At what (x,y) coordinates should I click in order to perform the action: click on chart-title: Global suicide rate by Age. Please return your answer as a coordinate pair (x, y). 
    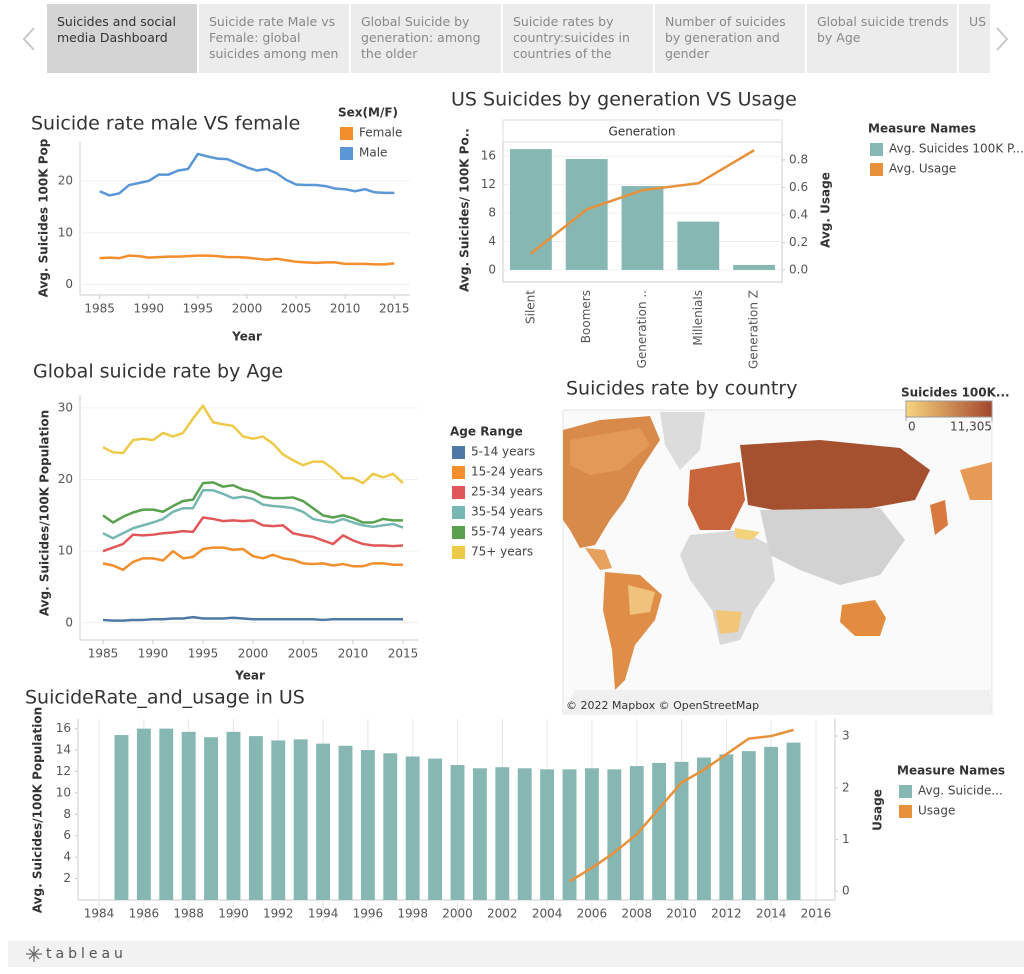
    Looking at the image, I should click on (158, 372).